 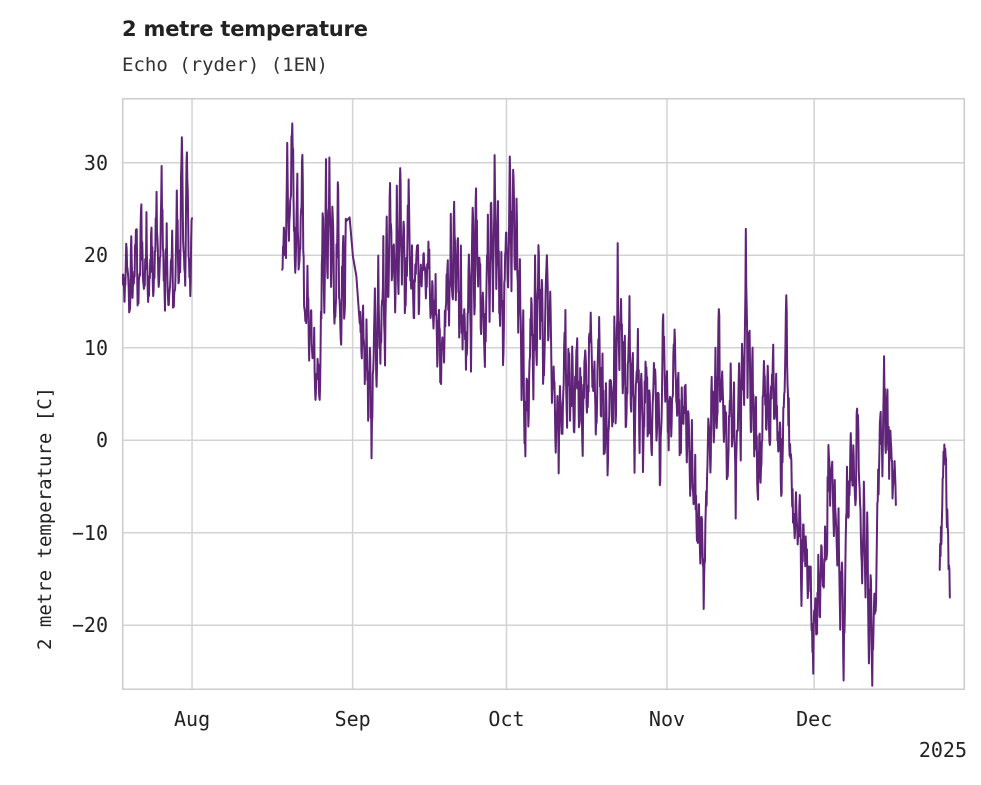 I want to click on y-axis-ticks: 30 20 10 0 −10 −20, so click(x=54, y=394).